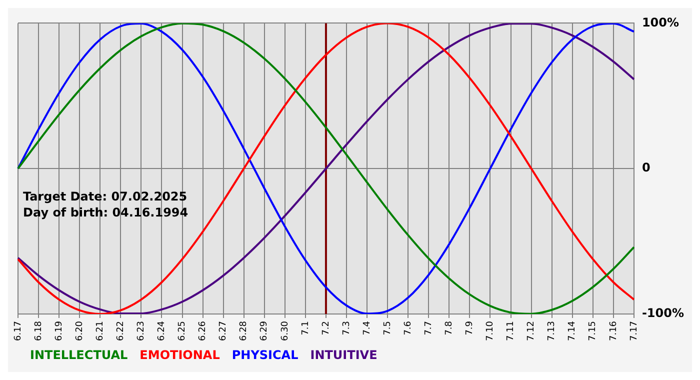 This screenshot has width=700, height=380. What do you see at coordinates (344, 355) in the screenshot?
I see `text: INTUITIVE` at bounding box center [344, 355].